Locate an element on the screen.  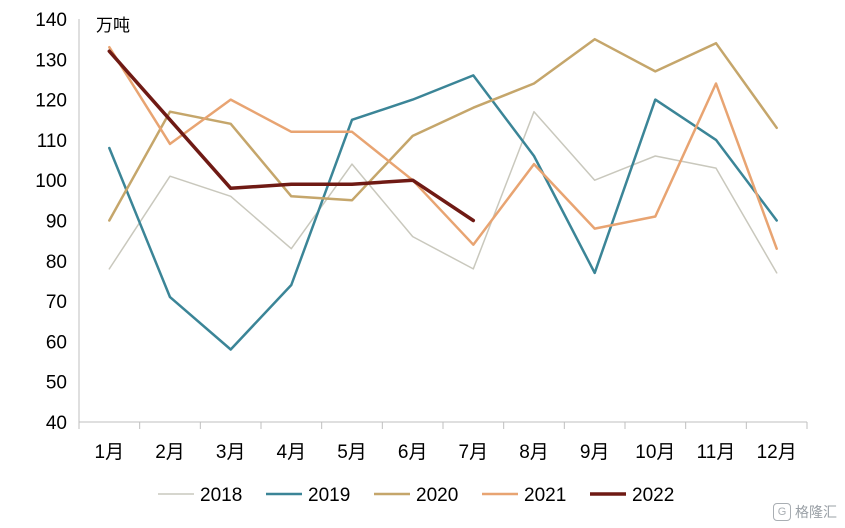
x-axis: 1月 2月 3月 4月 5月 6月 7月 8月 9月 10月 11月 12月 is located at coordinates (443, 442).